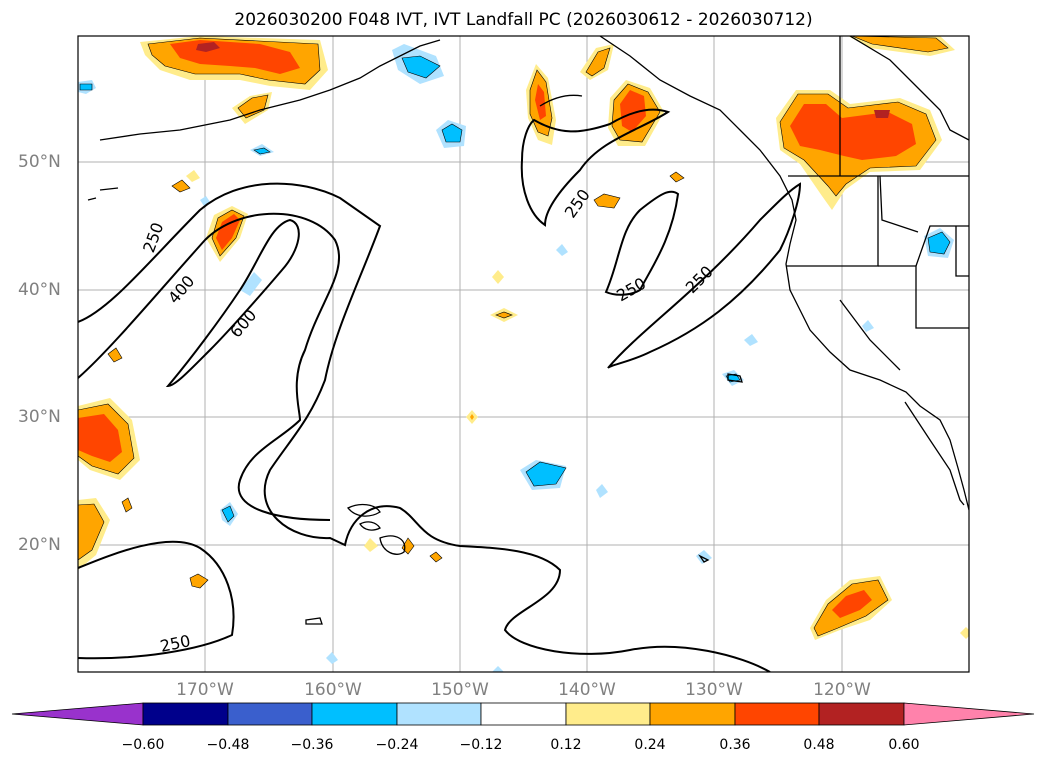 This screenshot has width=1047, height=765. I want to click on lon-label-160w: 160°W, so click(333, 690).